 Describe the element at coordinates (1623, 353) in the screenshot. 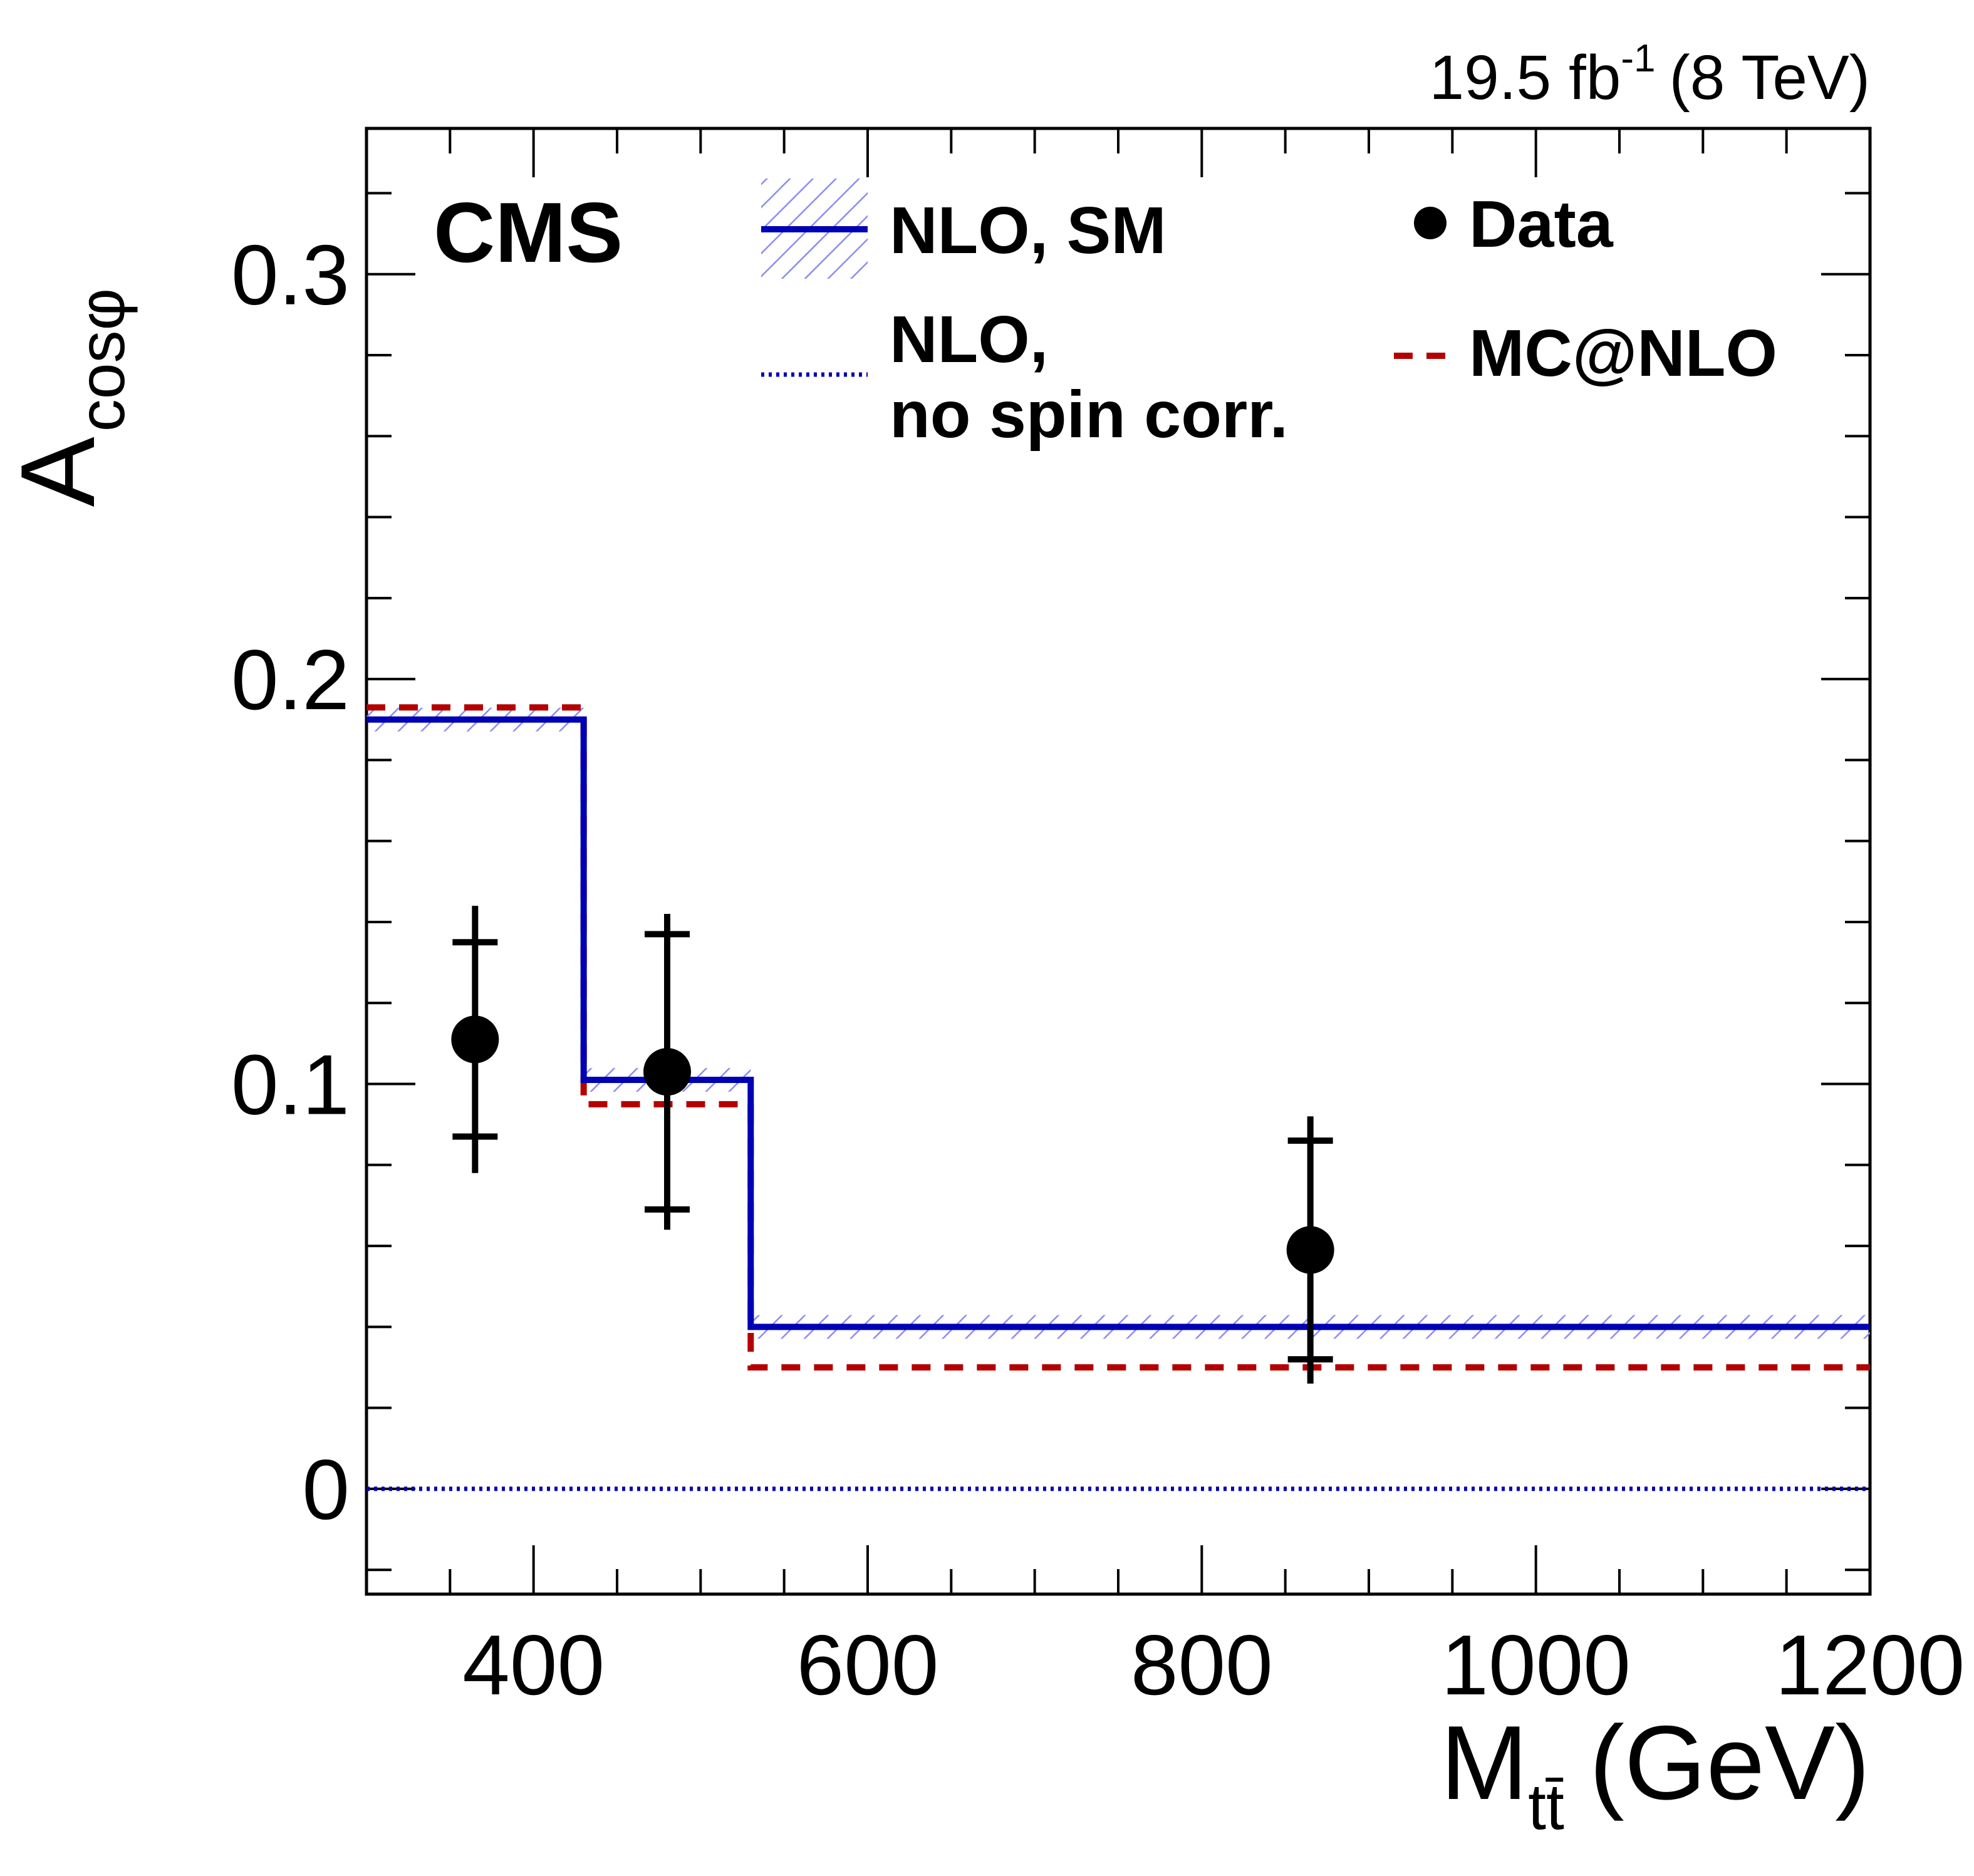

I see `legend-mcnlo-label: MC@NLO` at that location.